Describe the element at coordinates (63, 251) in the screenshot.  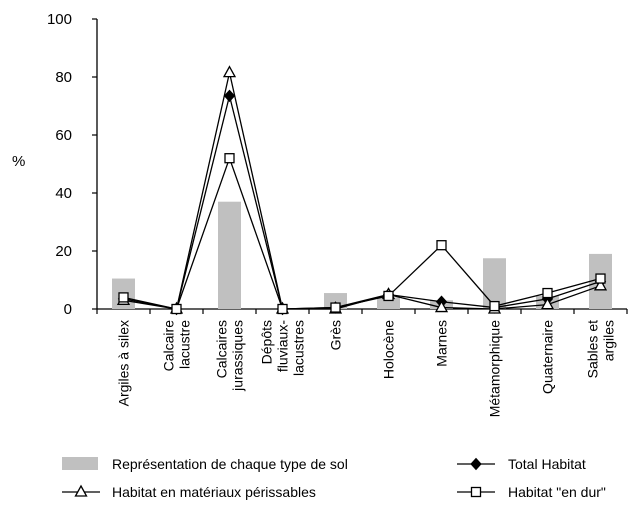
I see `y-tick-label: 20` at that location.